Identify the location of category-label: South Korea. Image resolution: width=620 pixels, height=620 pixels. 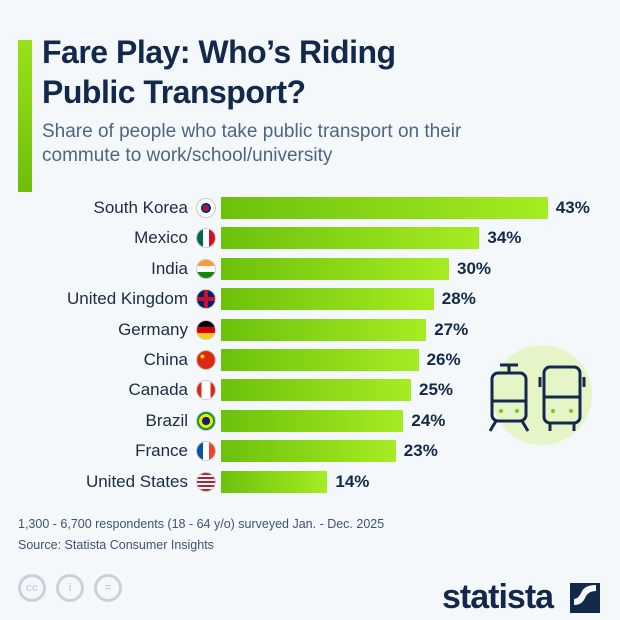
(140, 207).